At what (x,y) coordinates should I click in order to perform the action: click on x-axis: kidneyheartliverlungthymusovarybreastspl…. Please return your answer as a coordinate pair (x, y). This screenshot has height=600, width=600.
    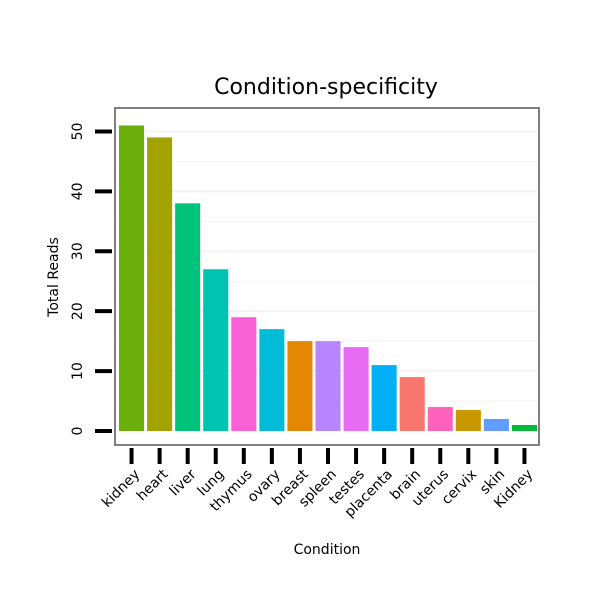
    Looking at the image, I should click on (317, 484).